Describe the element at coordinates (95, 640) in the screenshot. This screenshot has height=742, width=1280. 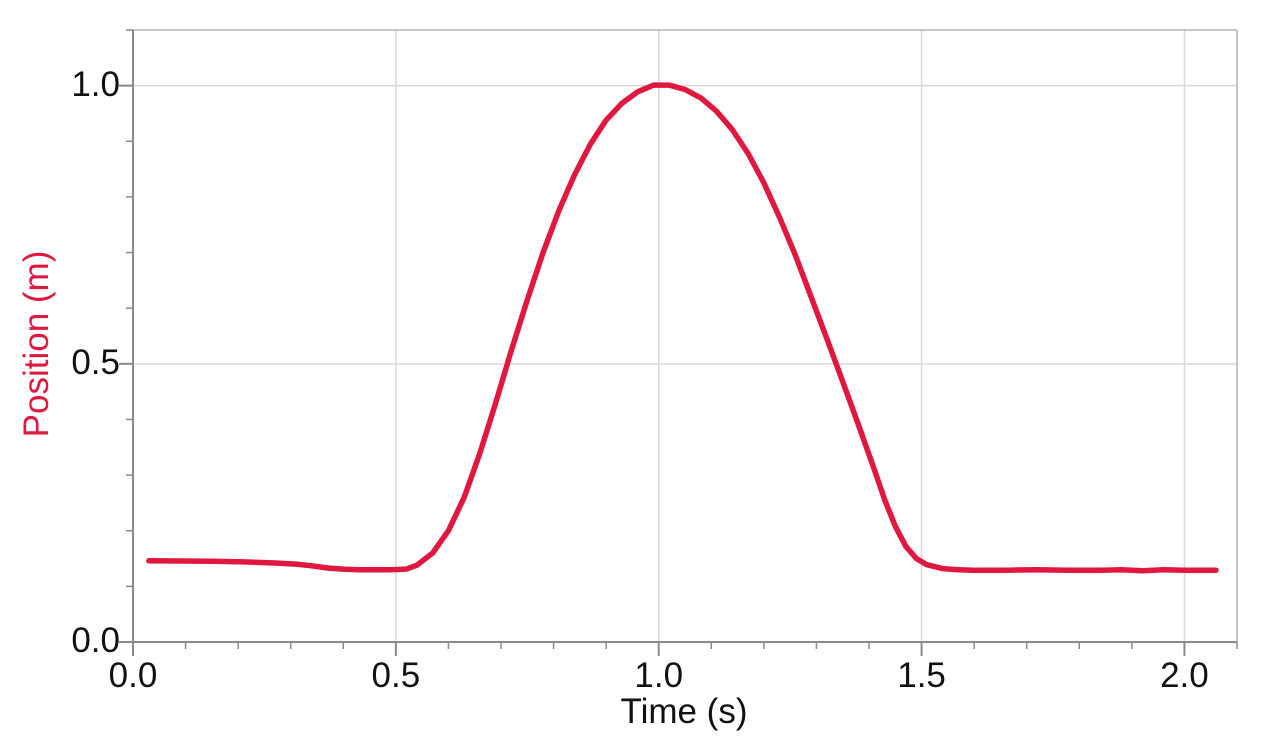
I see `y-tick-label: 0.0` at that location.